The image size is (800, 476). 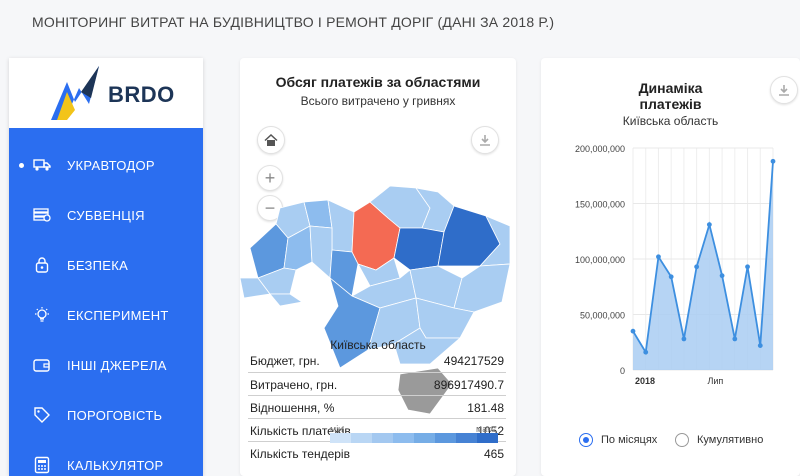 I want to click on stats-label: Кількість платежів, so click(x=300, y=431).